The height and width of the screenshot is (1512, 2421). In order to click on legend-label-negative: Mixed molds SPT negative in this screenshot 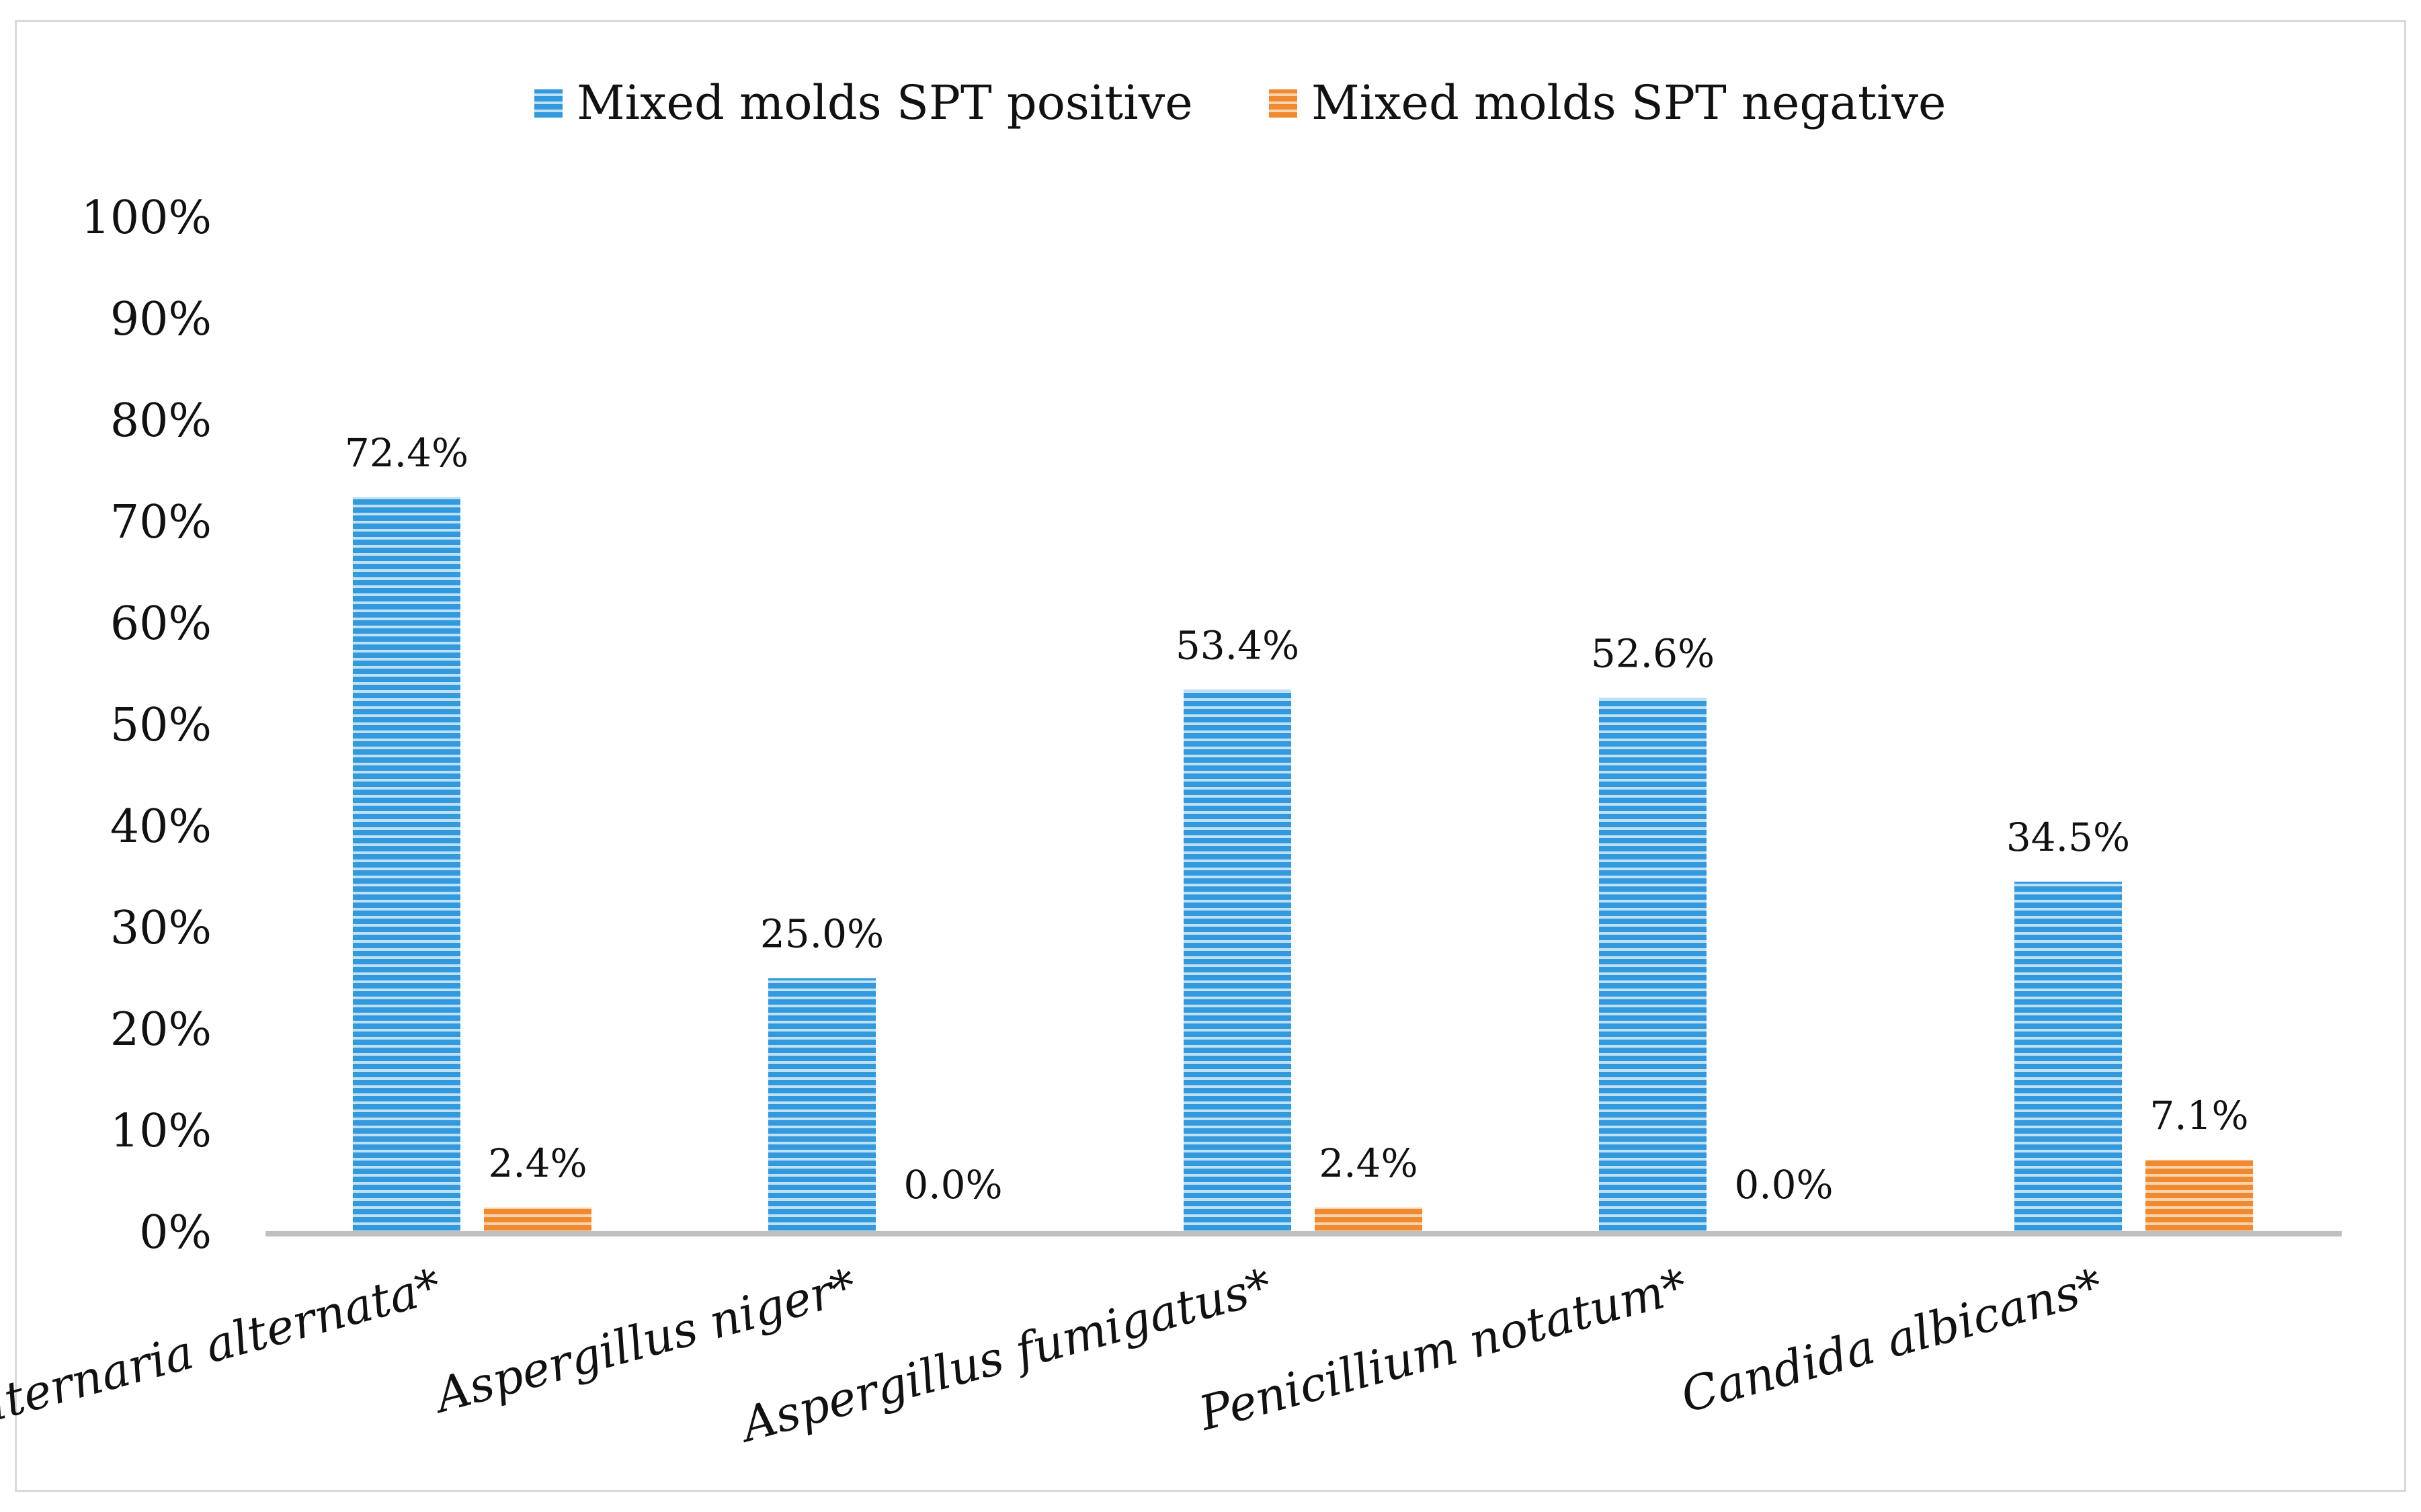, I will do `click(1628, 102)`.